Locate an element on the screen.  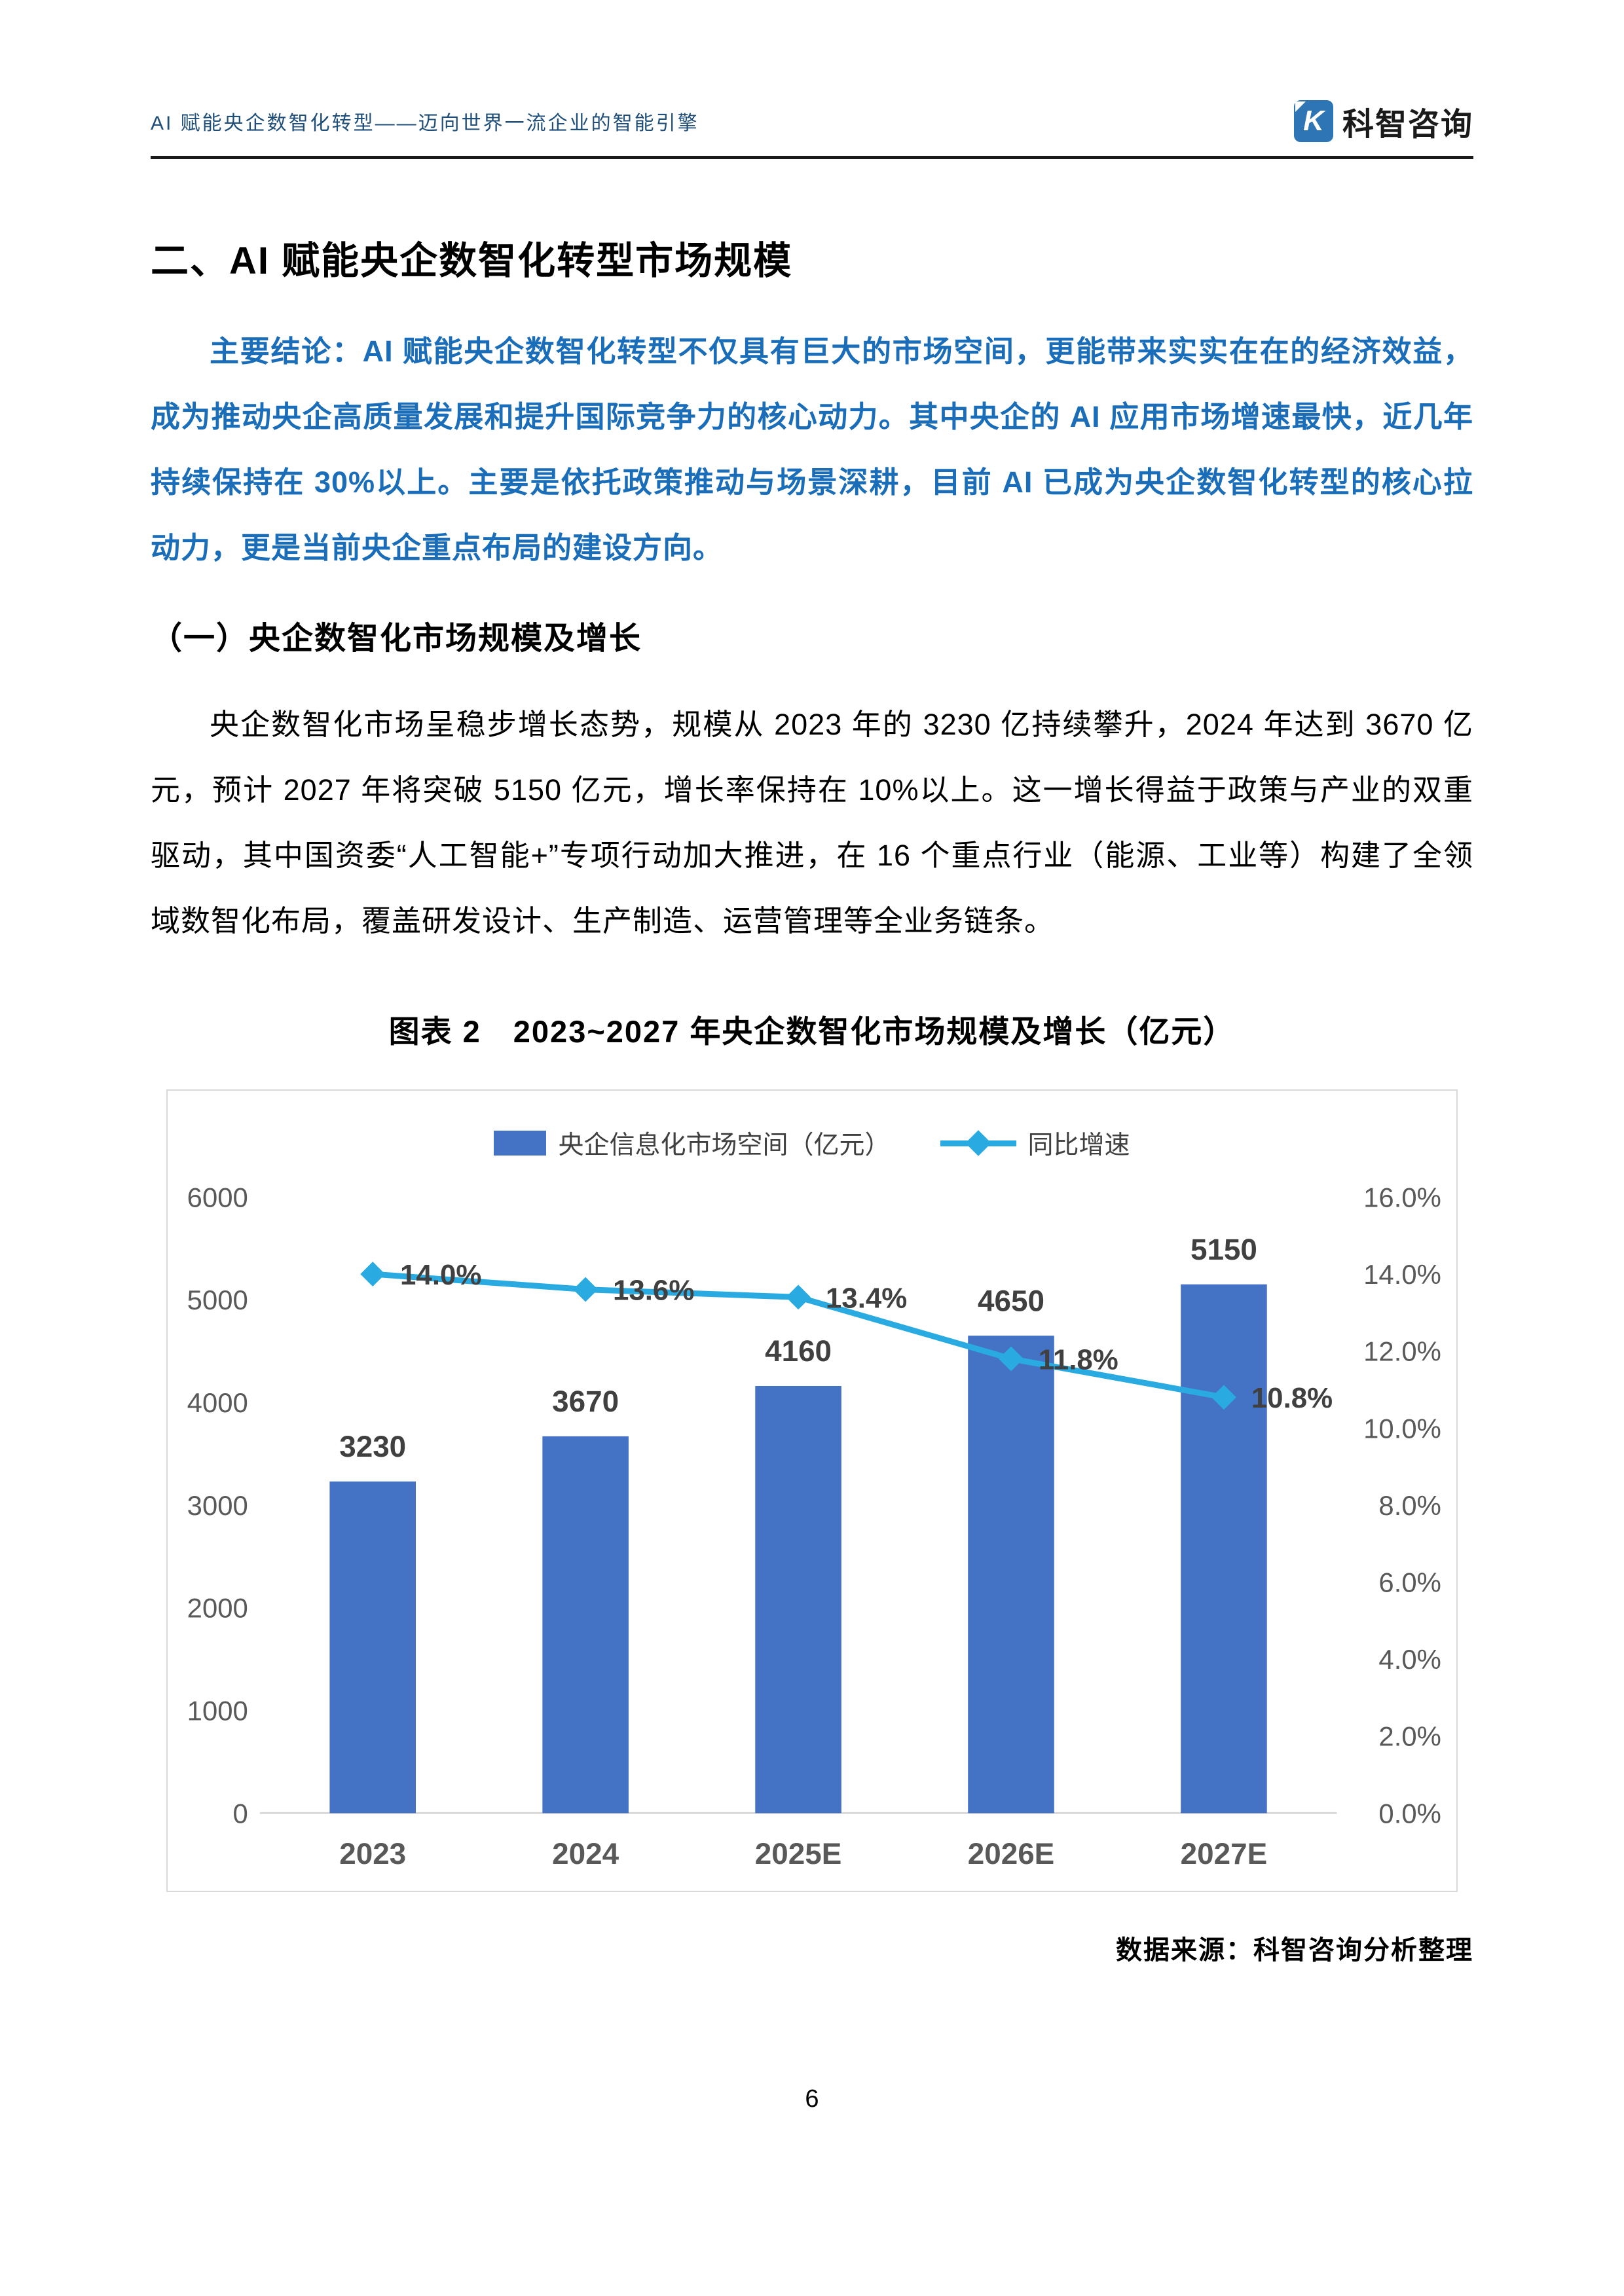
data-source-note: 数据来源：科智咨询分析整理 is located at coordinates (1294, 1950).